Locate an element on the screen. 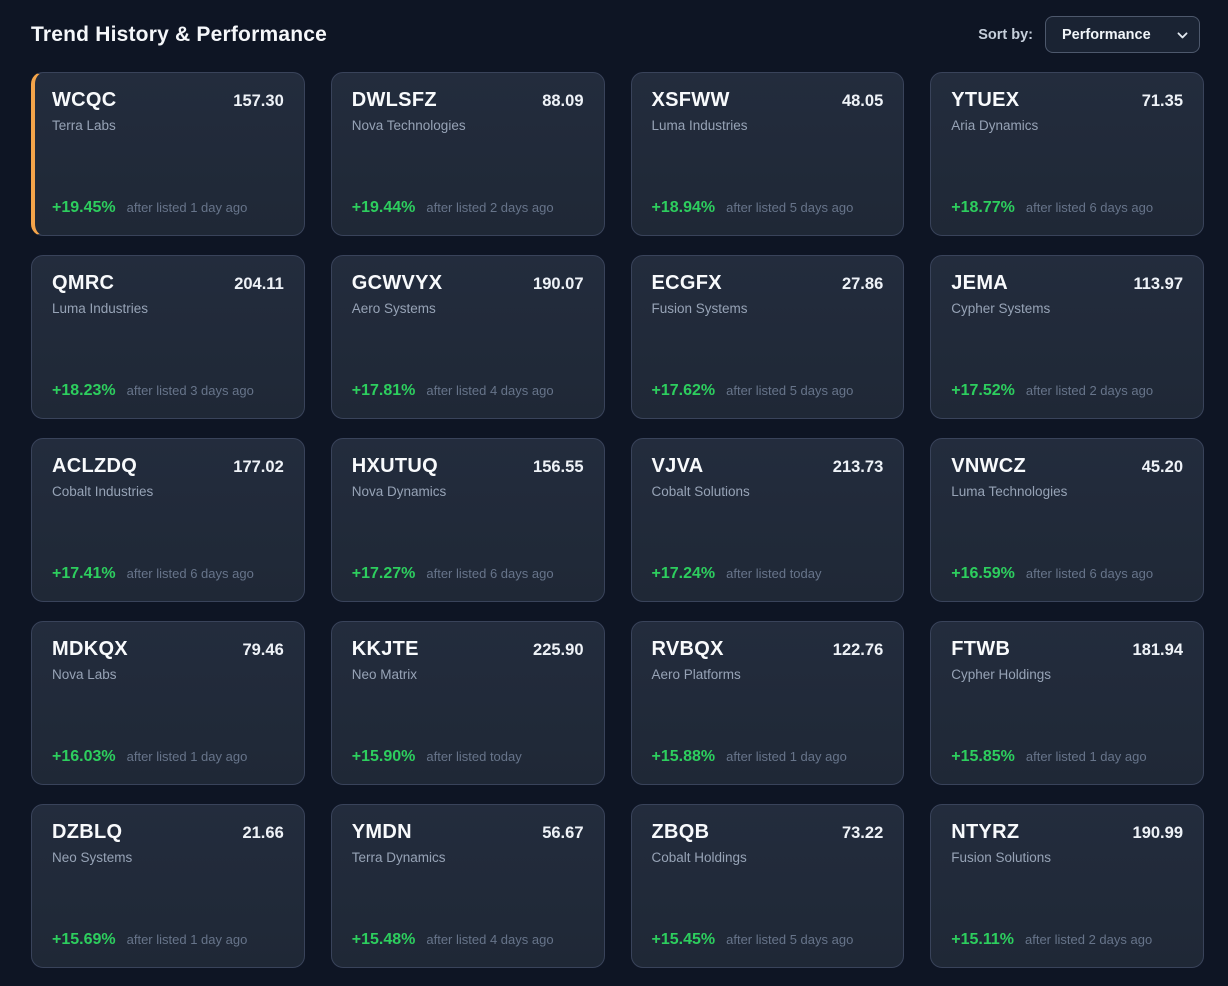 This screenshot has width=1228, height=986. change-percent: +15.90% is located at coordinates (383, 756).